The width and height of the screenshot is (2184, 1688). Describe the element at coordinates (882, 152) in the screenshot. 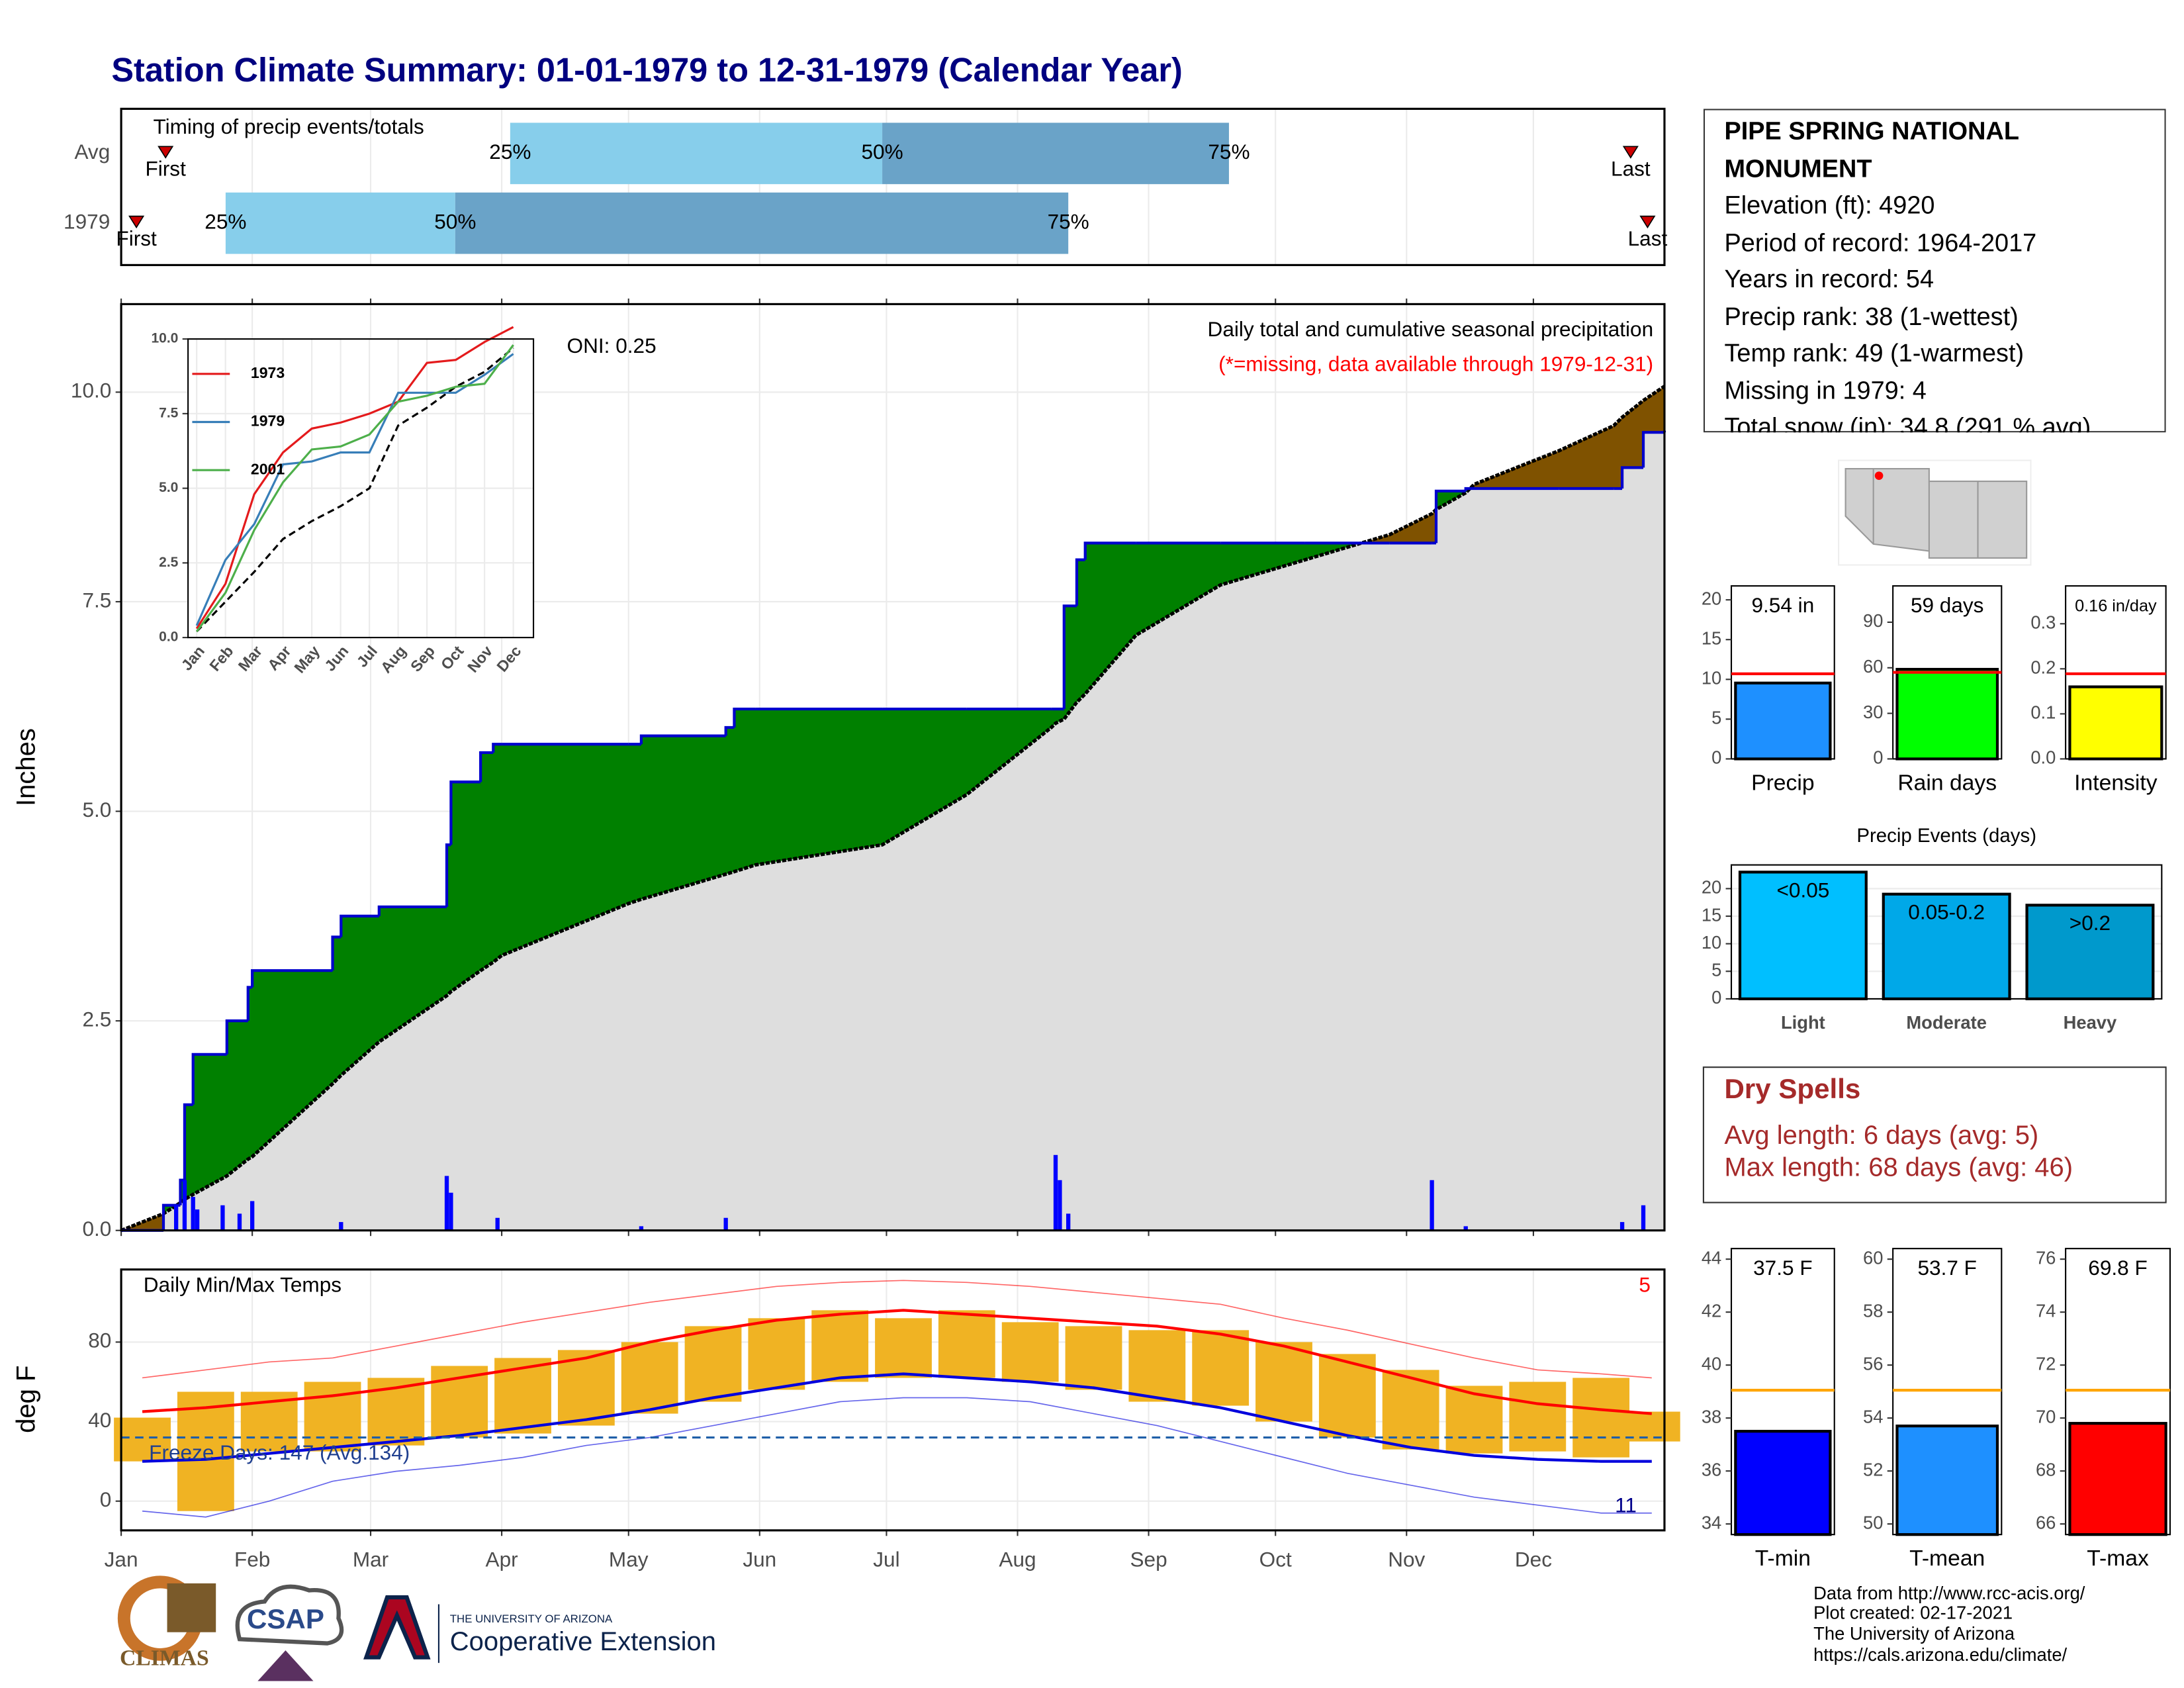

I see `percent-label: 50%` at that location.